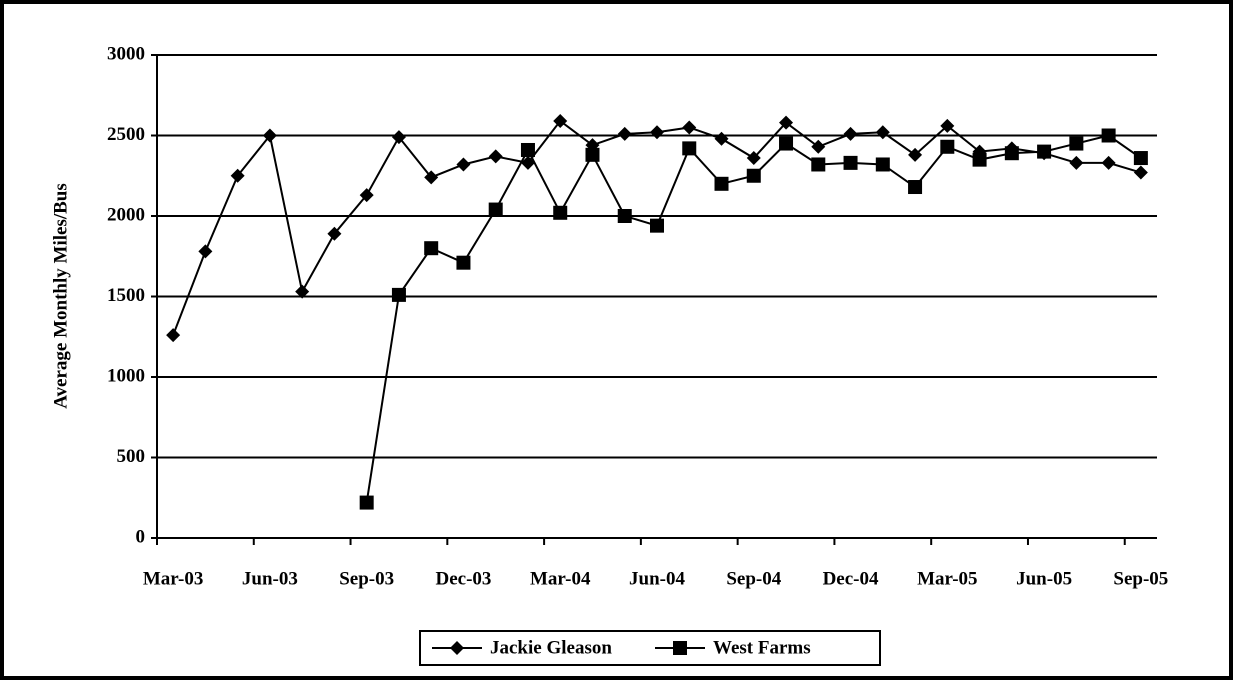 This screenshot has height=680, width=1233. I want to click on y-tick-label: 3000, so click(126, 53).